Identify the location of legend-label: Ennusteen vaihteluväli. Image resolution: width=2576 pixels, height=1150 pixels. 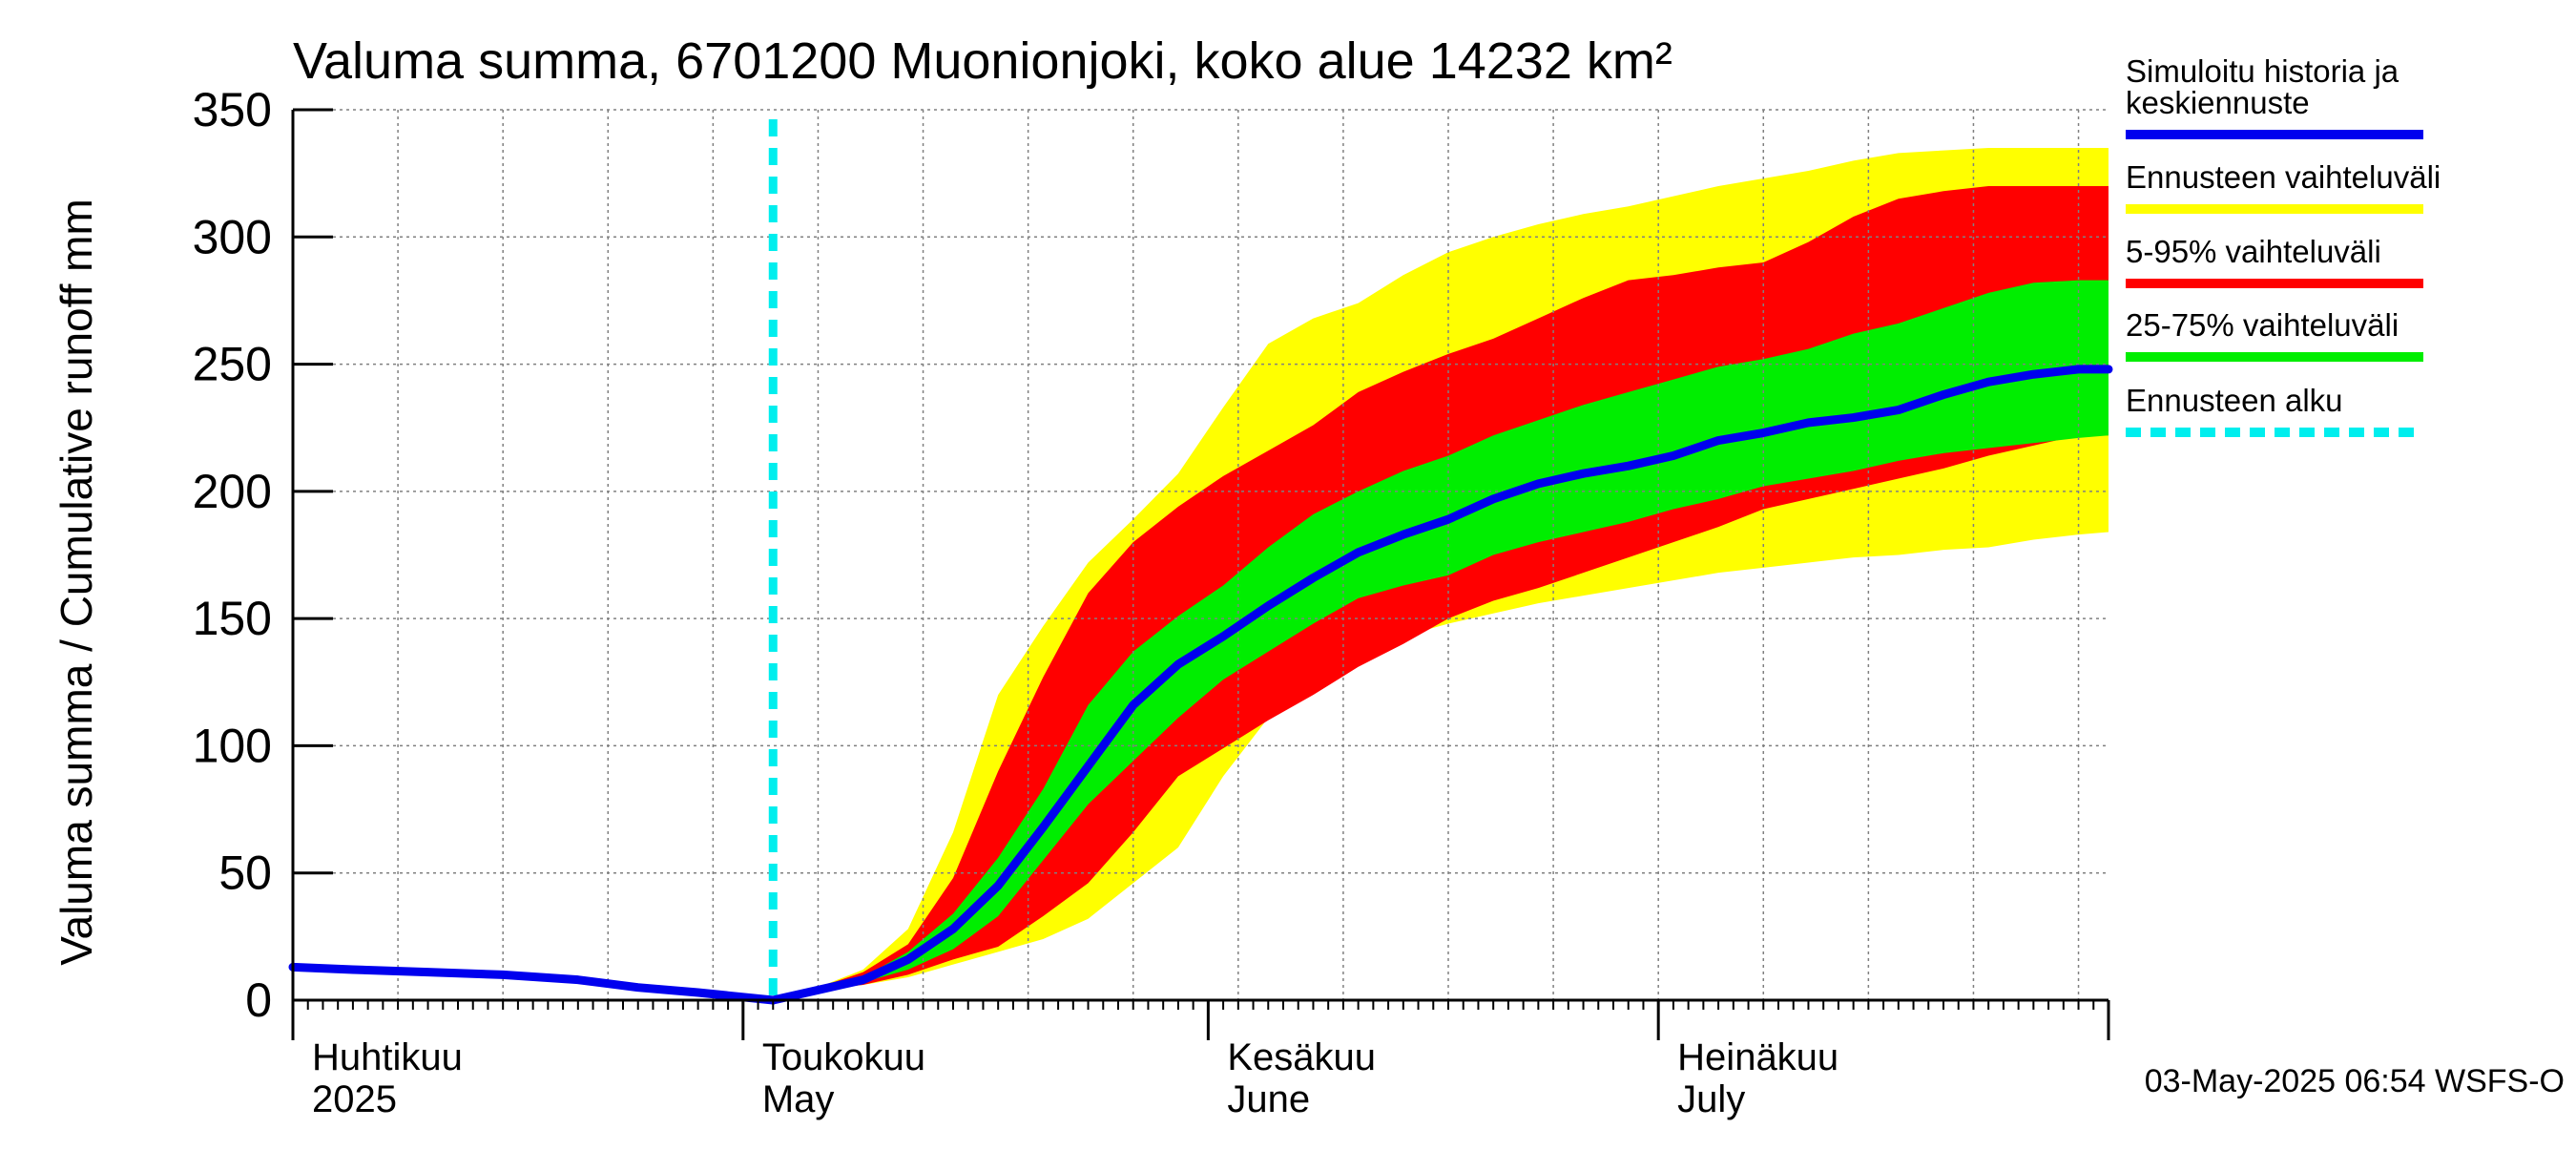
(2283, 177).